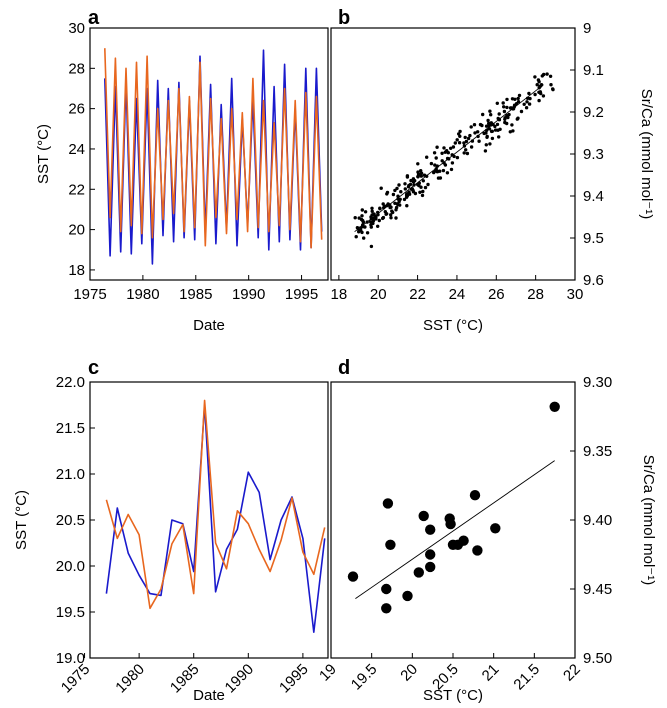 Image resolution: width=667 pixels, height=708 pixels. I want to click on y-tick-label-c: 21.5, so click(70, 428).